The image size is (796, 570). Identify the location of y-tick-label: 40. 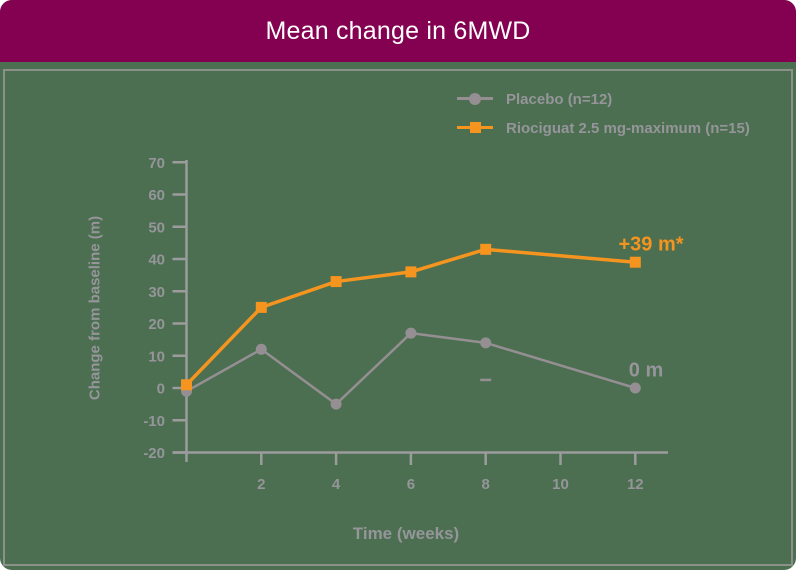
(156, 260).